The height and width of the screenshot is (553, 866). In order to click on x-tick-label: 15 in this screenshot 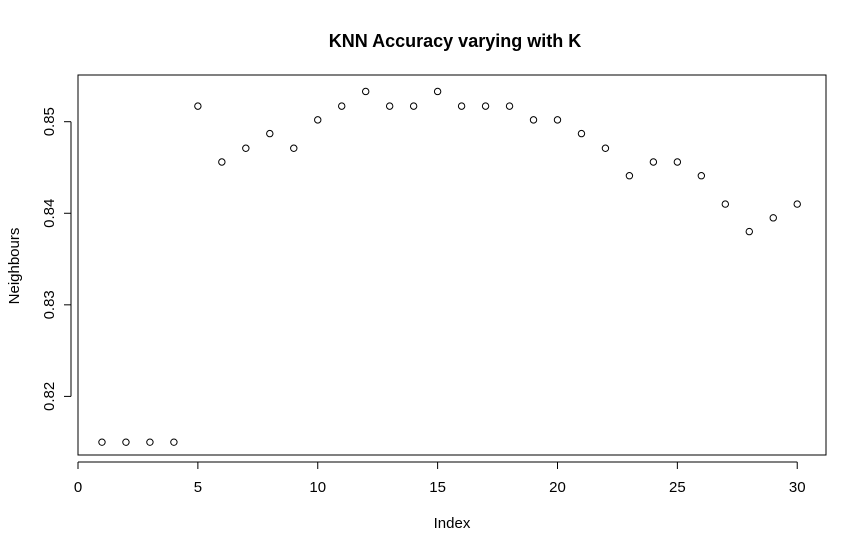, I will do `click(437, 487)`.